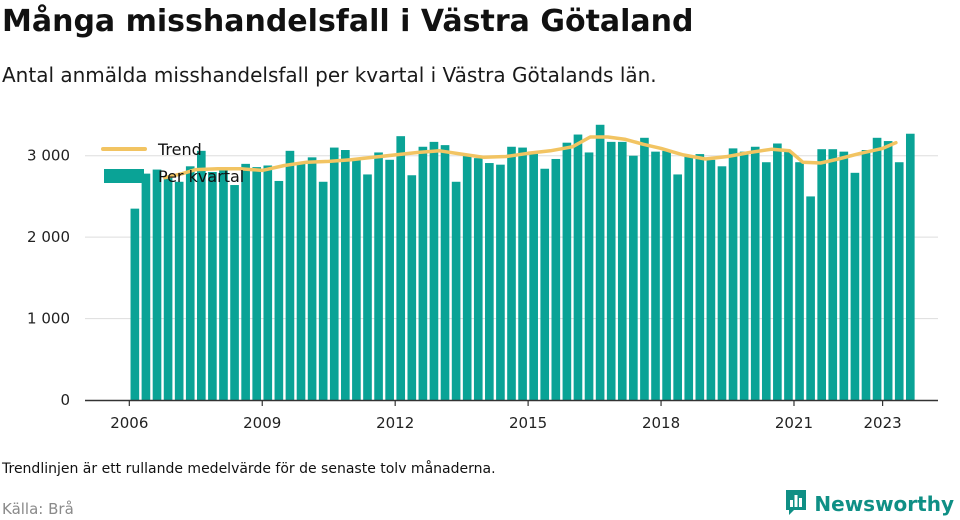  What do you see at coordinates (796, 504) in the screenshot?
I see `bar-chart-icon` at bounding box center [796, 504].